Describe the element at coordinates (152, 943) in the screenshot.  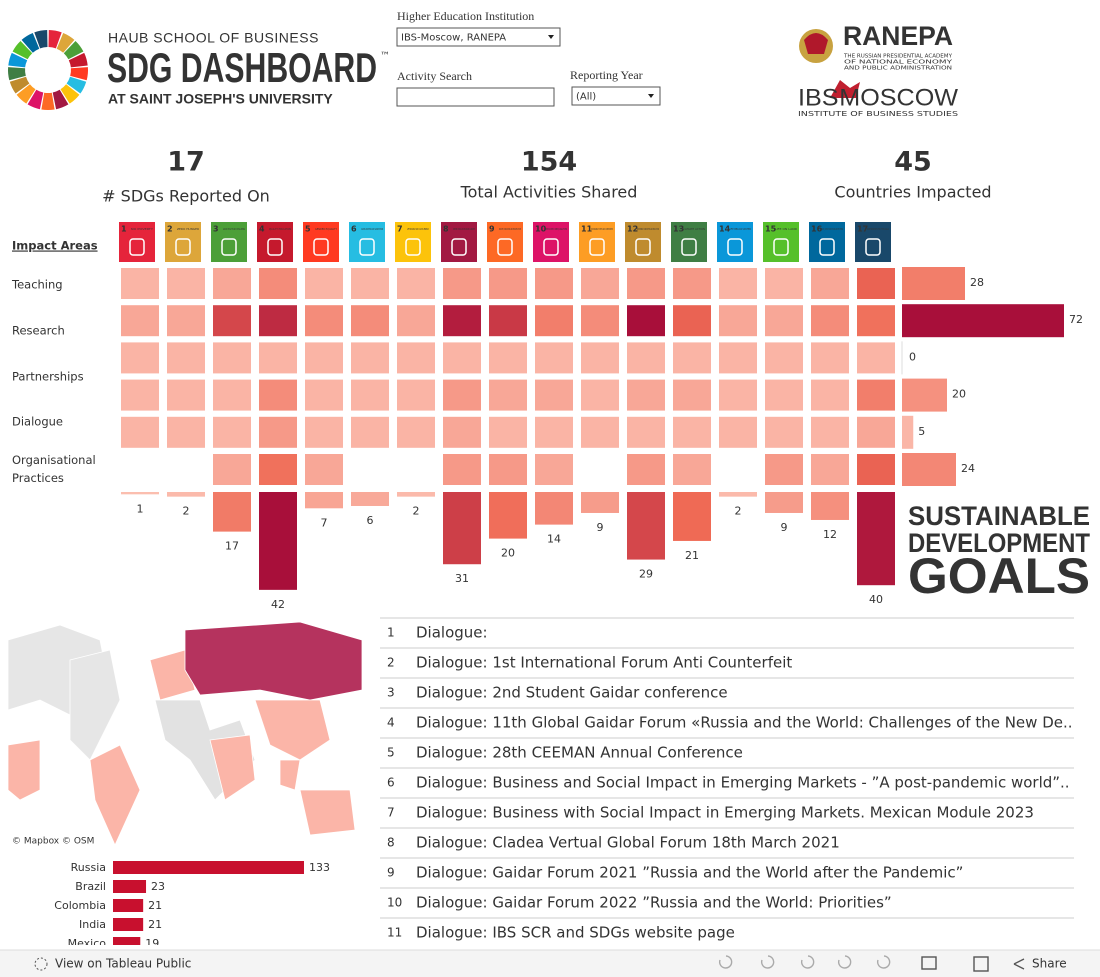
I see `country-value: 19` at that location.